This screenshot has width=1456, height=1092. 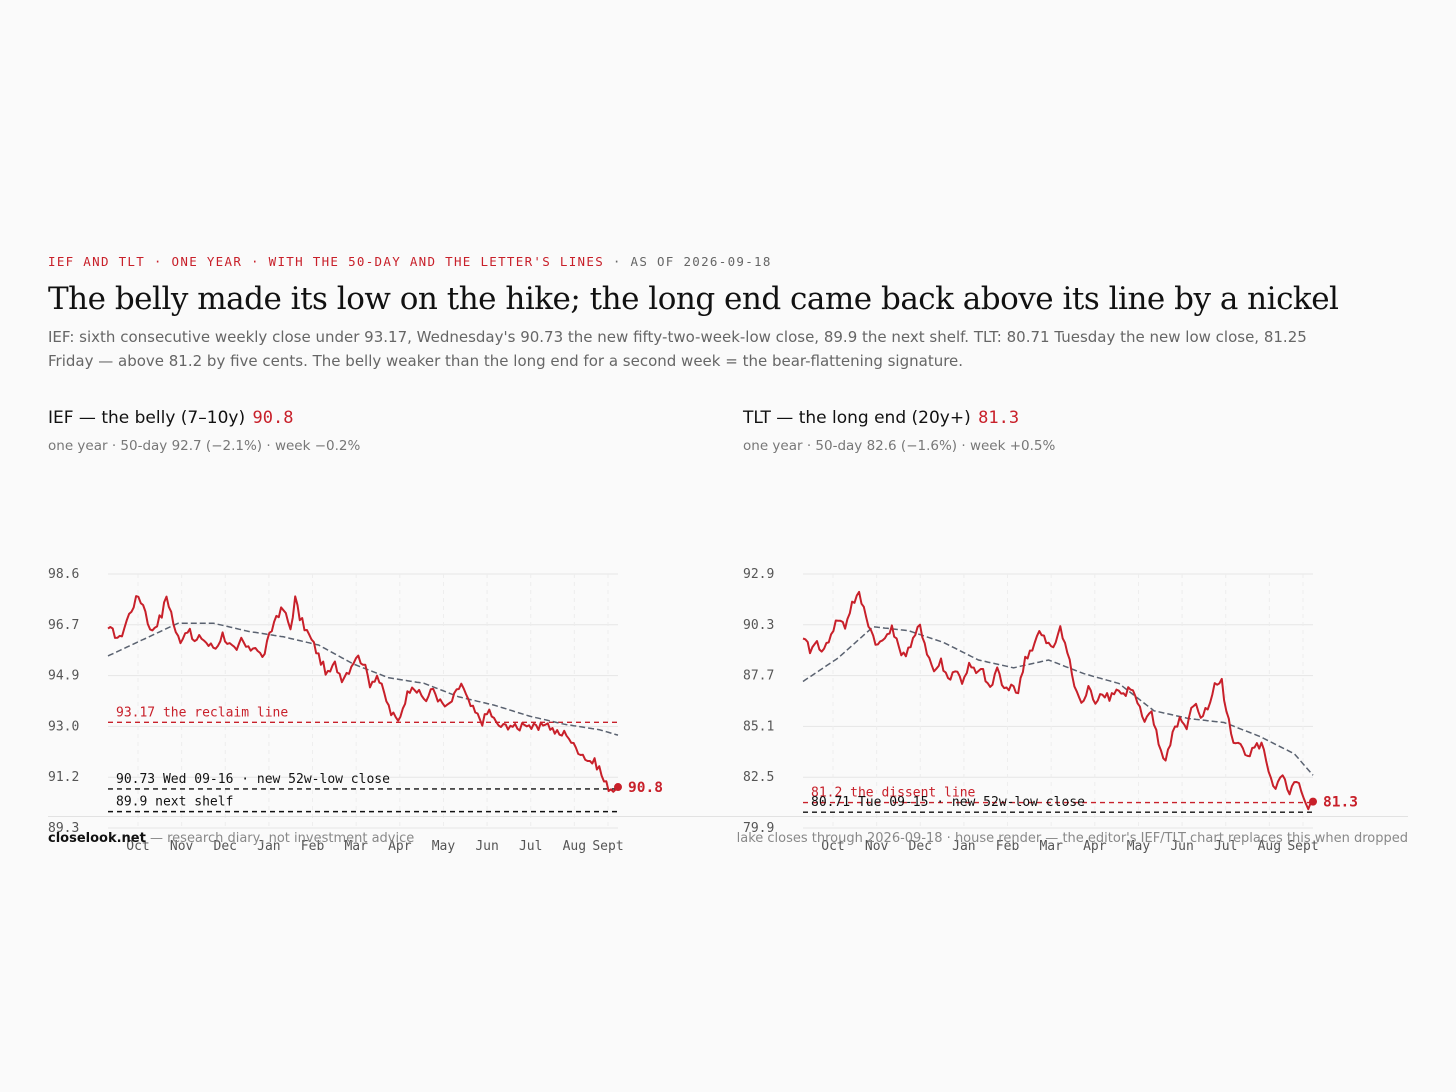 I want to click on y-tick-label: 85.1, so click(x=758, y=726).